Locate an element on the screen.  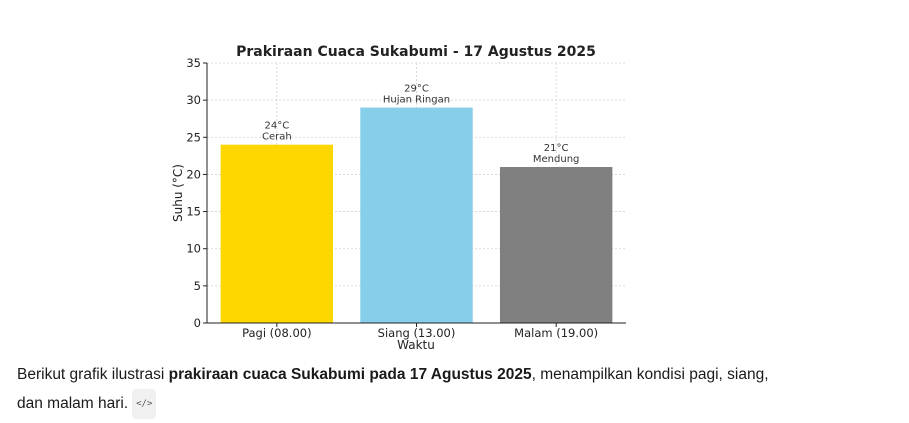
y-axis-label: Suhu (°C) is located at coordinates (178, 193).